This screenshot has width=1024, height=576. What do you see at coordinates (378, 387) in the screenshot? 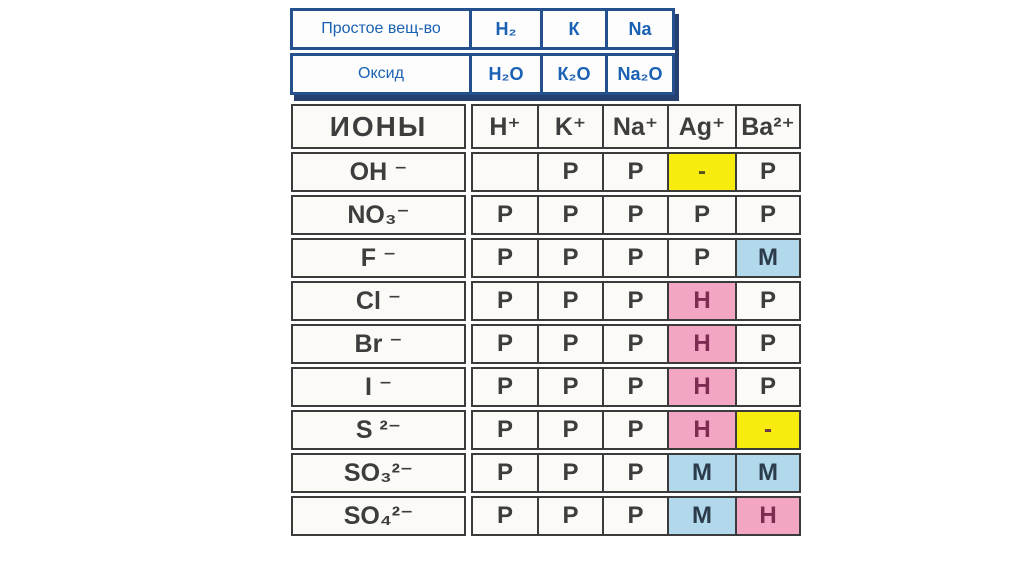
I see `ion-row-label: I ⁻` at bounding box center [378, 387].